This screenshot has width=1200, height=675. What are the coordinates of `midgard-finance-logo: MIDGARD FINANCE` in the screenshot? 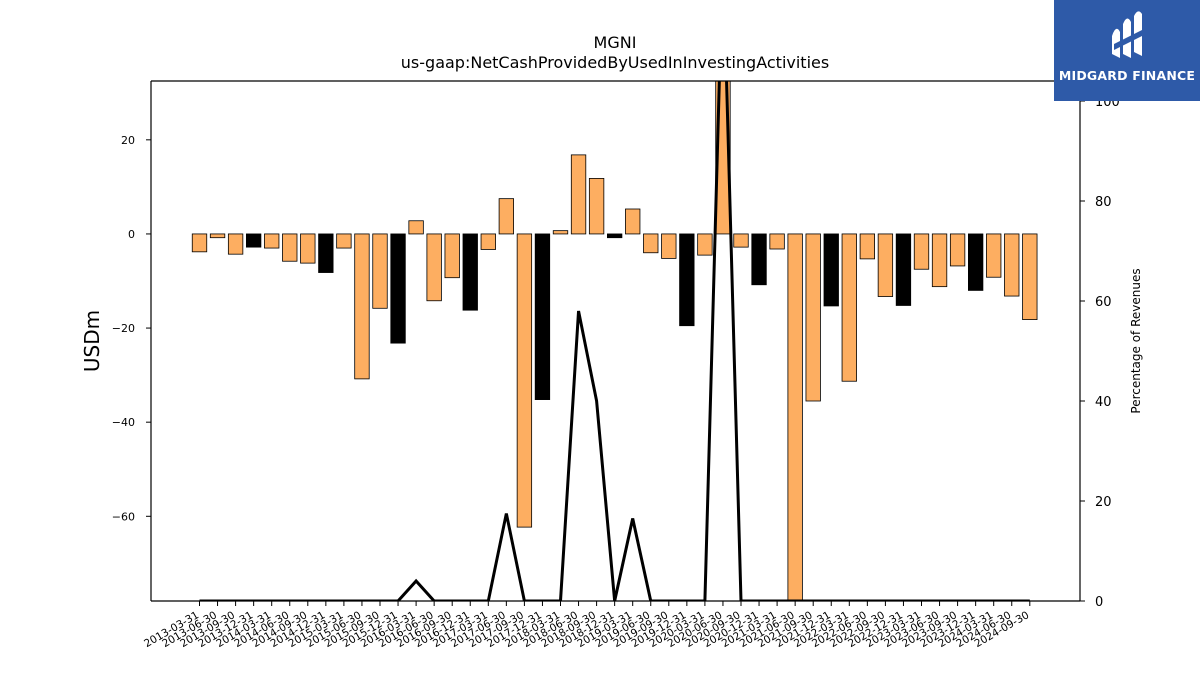 It's located at (1127, 50).